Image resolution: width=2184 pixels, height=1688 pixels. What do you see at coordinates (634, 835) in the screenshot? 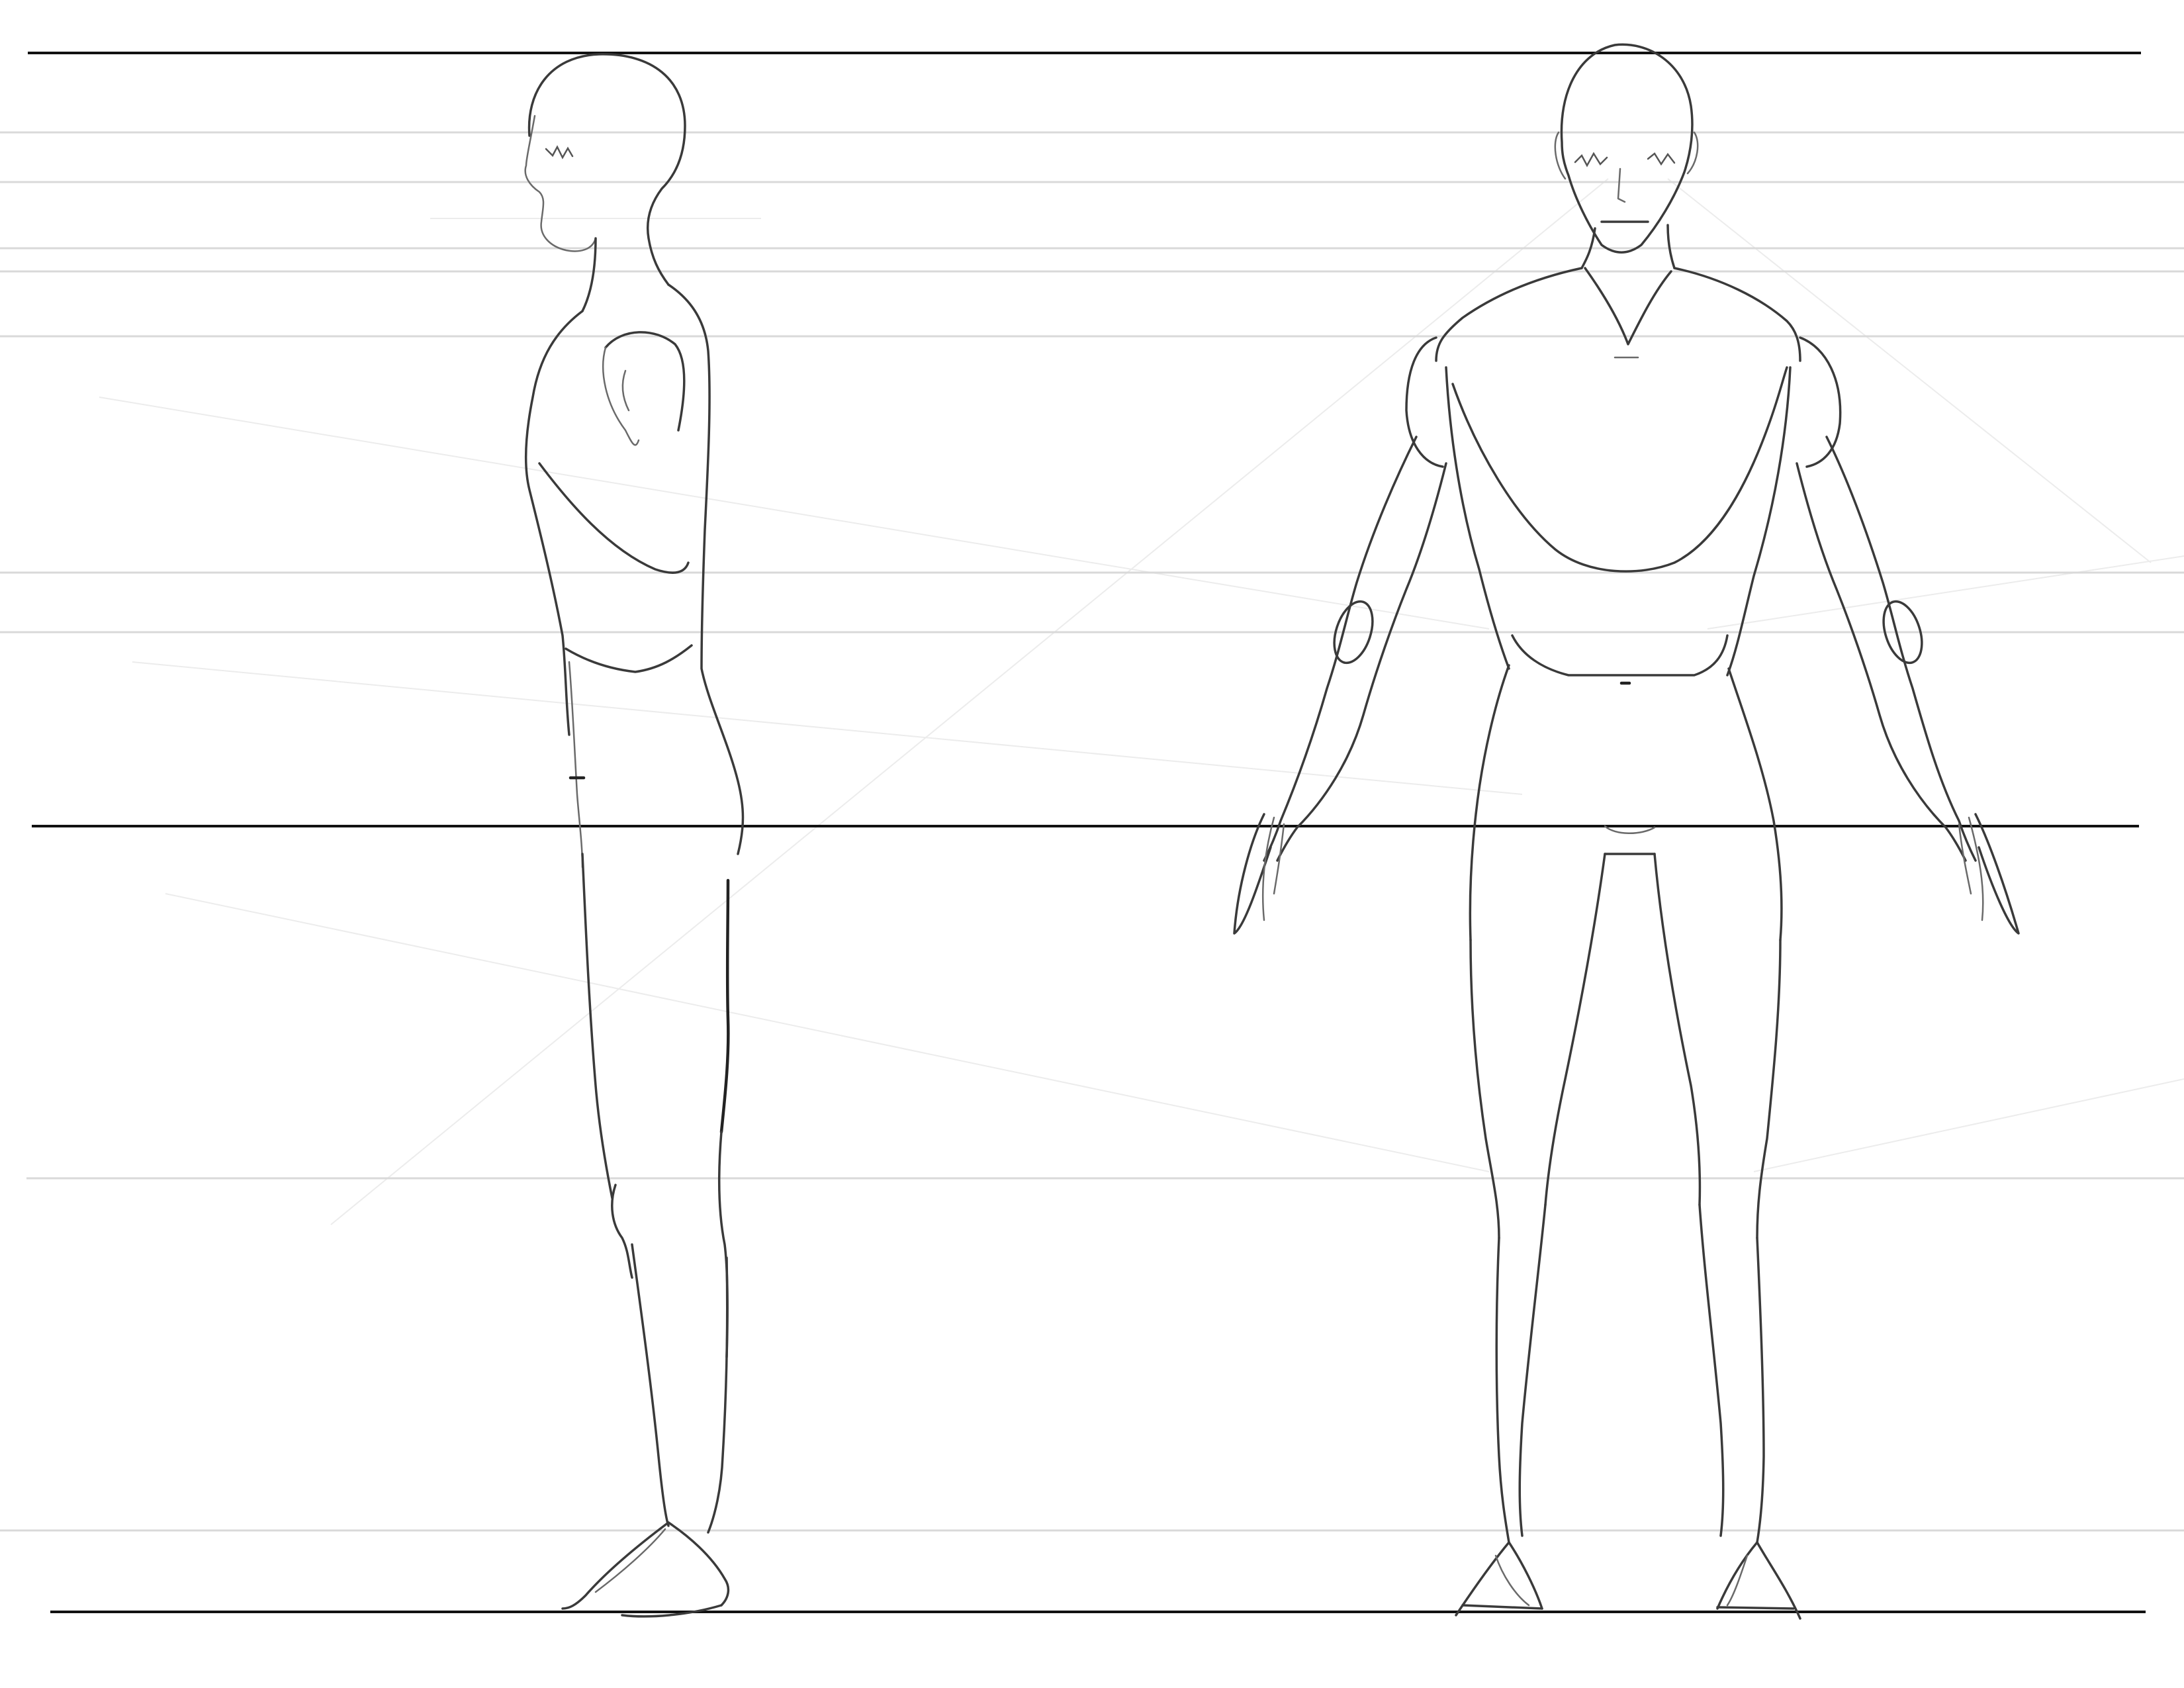
I see `side-view-figure` at bounding box center [634, 835].